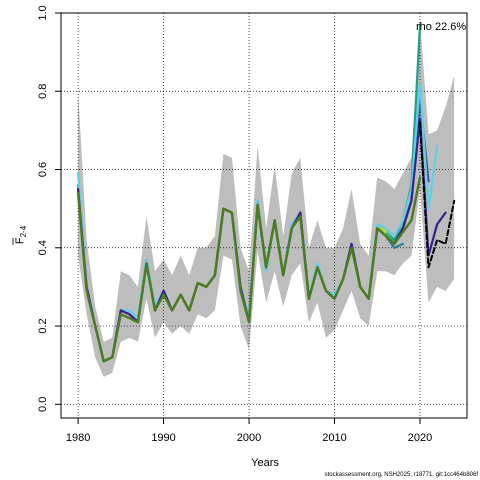 The height and width of the screenshot is (480, 480). I want to click on x-tick-label: 2010, so click(334, 438).